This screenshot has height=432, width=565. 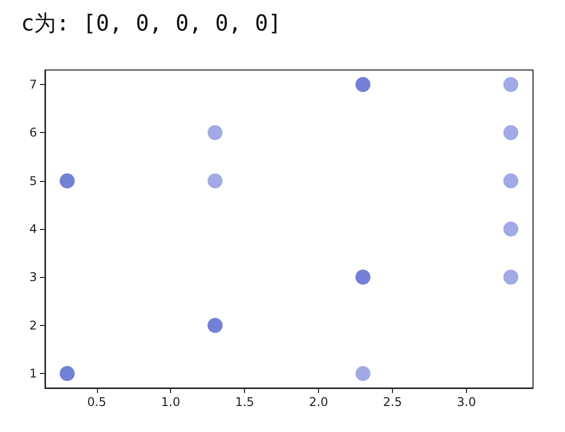 I want to click on y-tick-label: 1, so click(x=33, y=373).